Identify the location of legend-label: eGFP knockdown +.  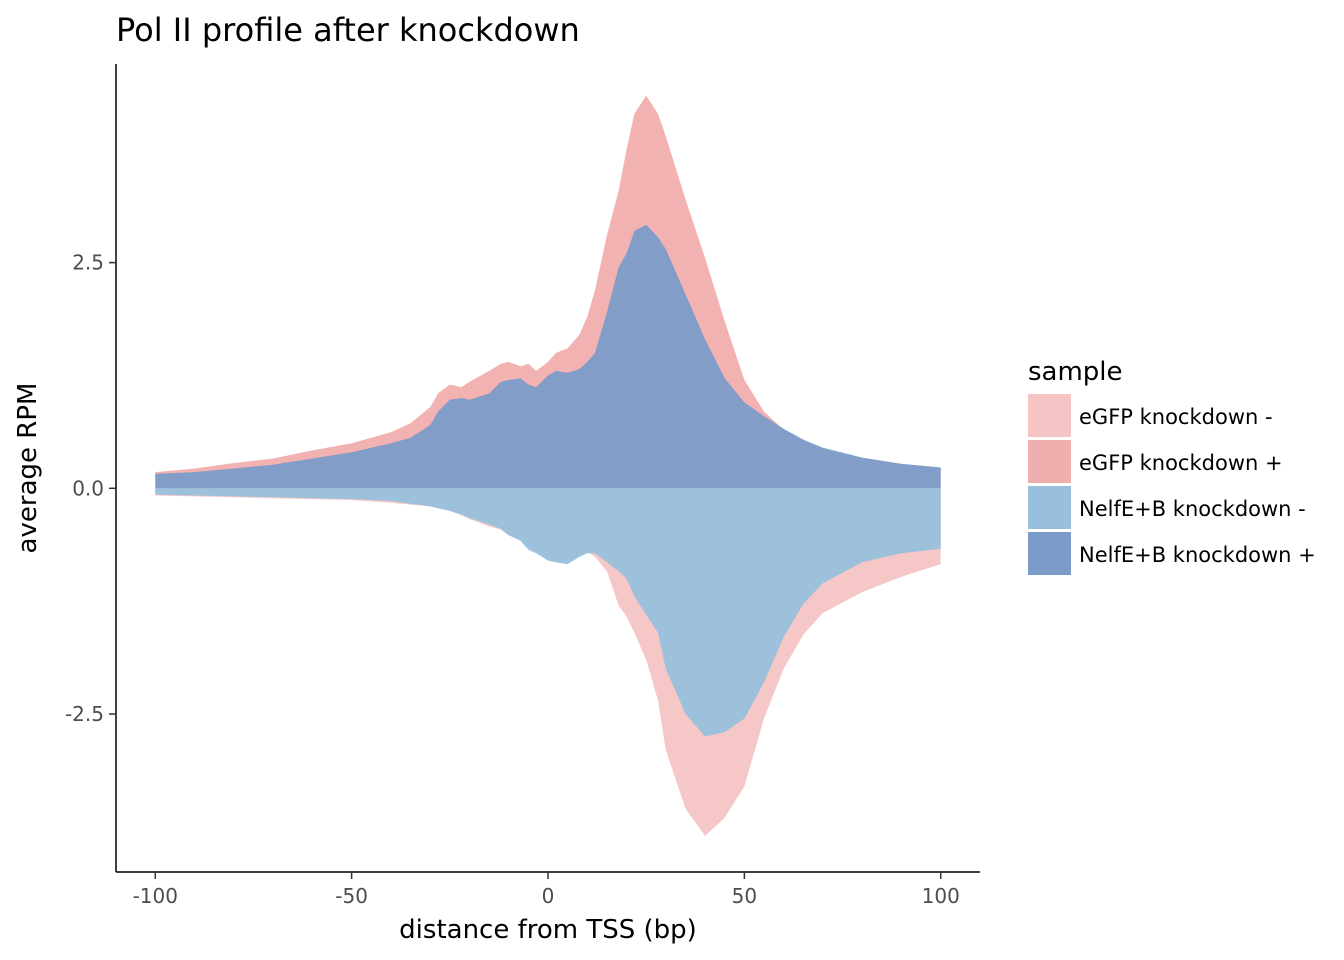
(1181, 463).